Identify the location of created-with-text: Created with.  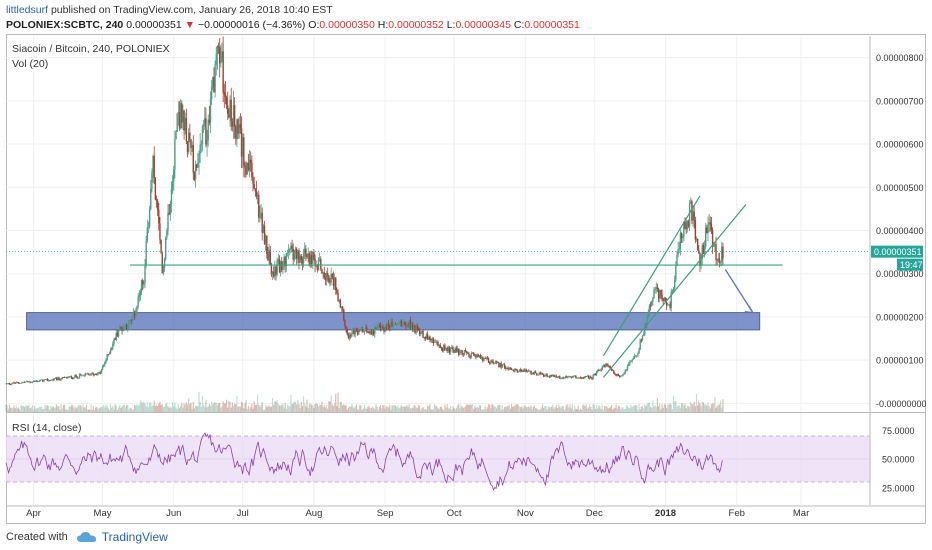
(37, 537).